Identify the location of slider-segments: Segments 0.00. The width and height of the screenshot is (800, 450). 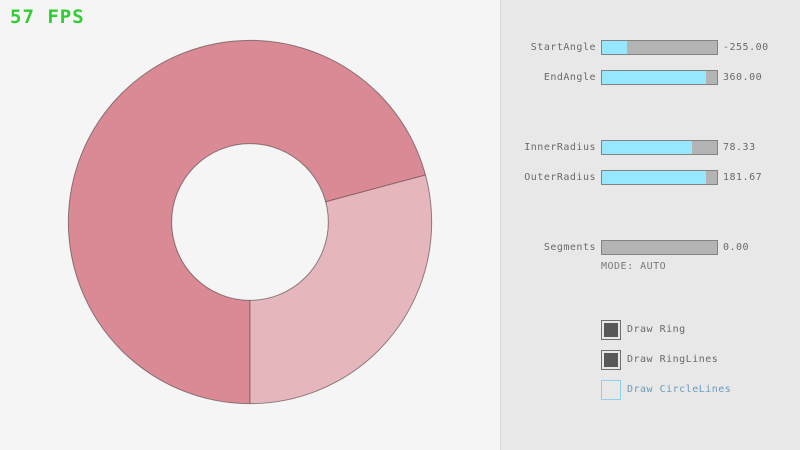
(650, 247).